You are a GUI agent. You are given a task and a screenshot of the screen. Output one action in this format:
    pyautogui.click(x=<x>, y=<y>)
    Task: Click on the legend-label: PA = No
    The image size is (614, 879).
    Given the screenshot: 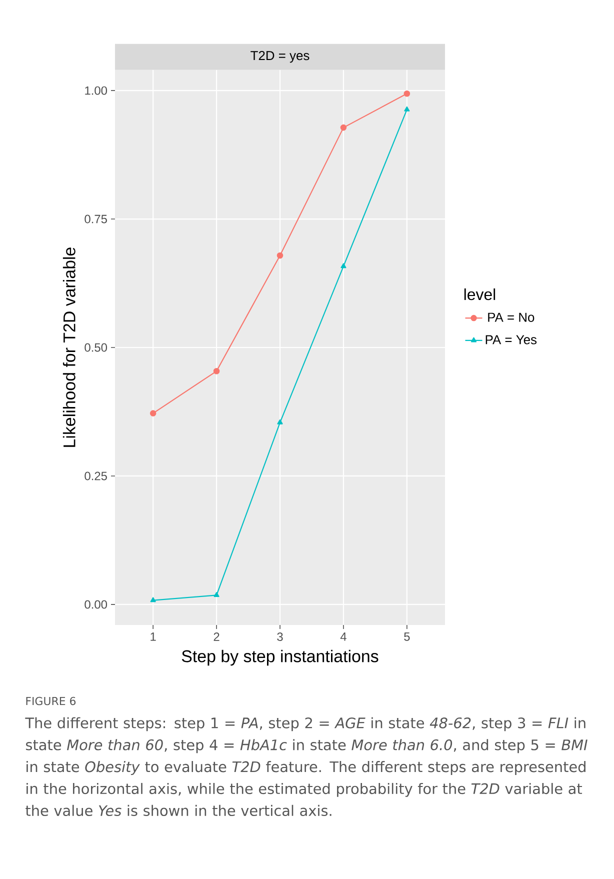 What is the action you would take?
    pyautogui.click(x=511, y=317)
    